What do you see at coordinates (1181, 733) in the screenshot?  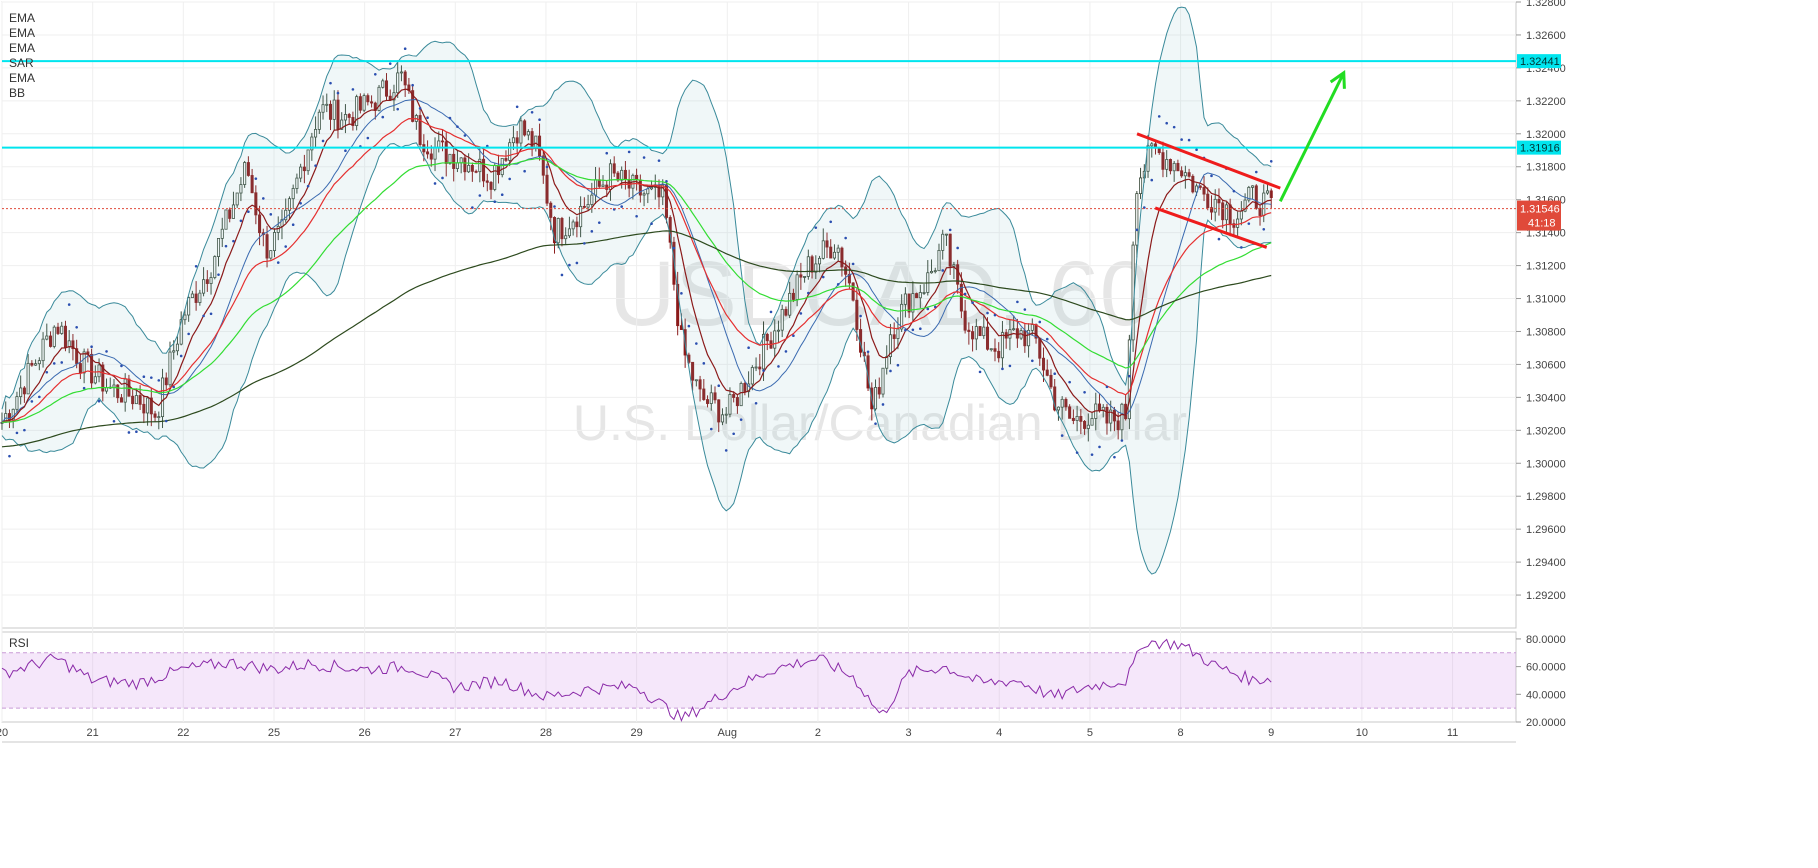 I see `time-tick-label: 8` at bounding box center [1181, 733].